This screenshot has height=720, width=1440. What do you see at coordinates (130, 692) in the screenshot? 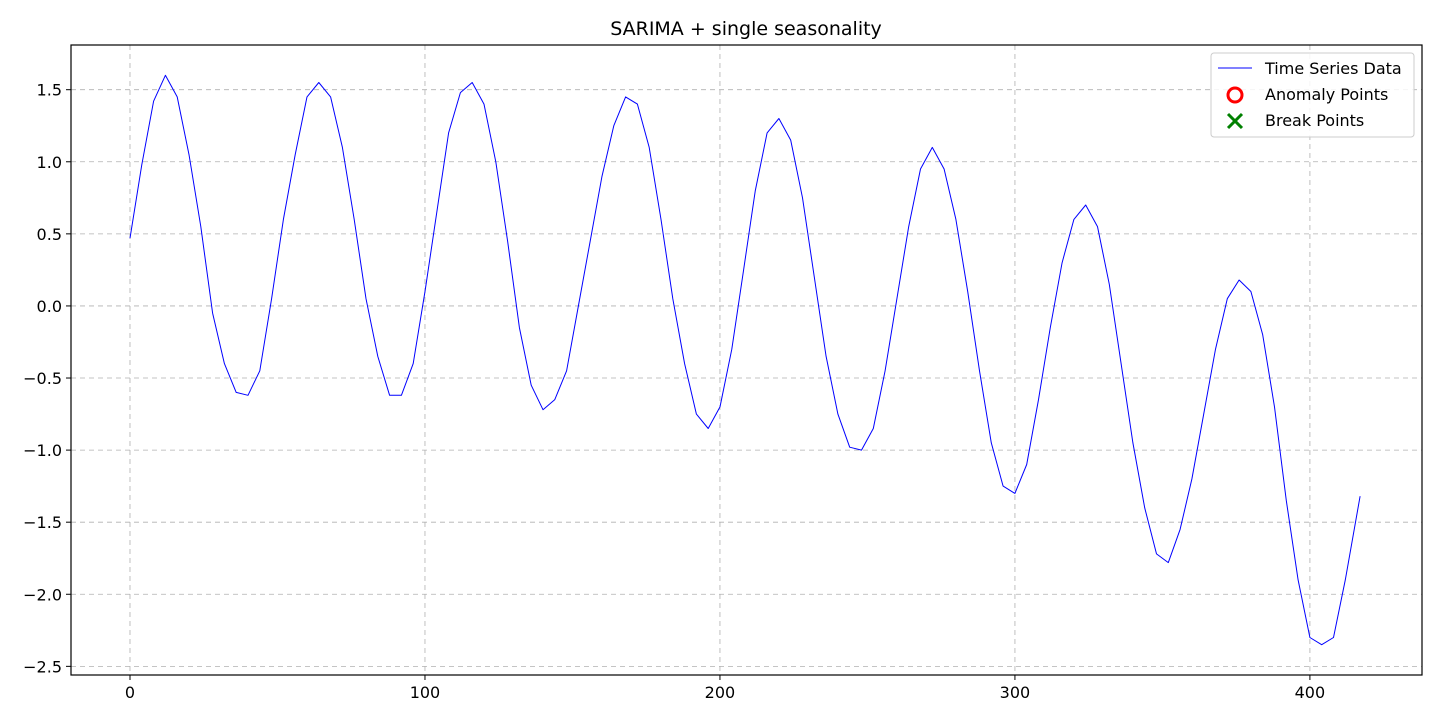
I see `x-tick-label: 0` at bounding box center [130, 692].